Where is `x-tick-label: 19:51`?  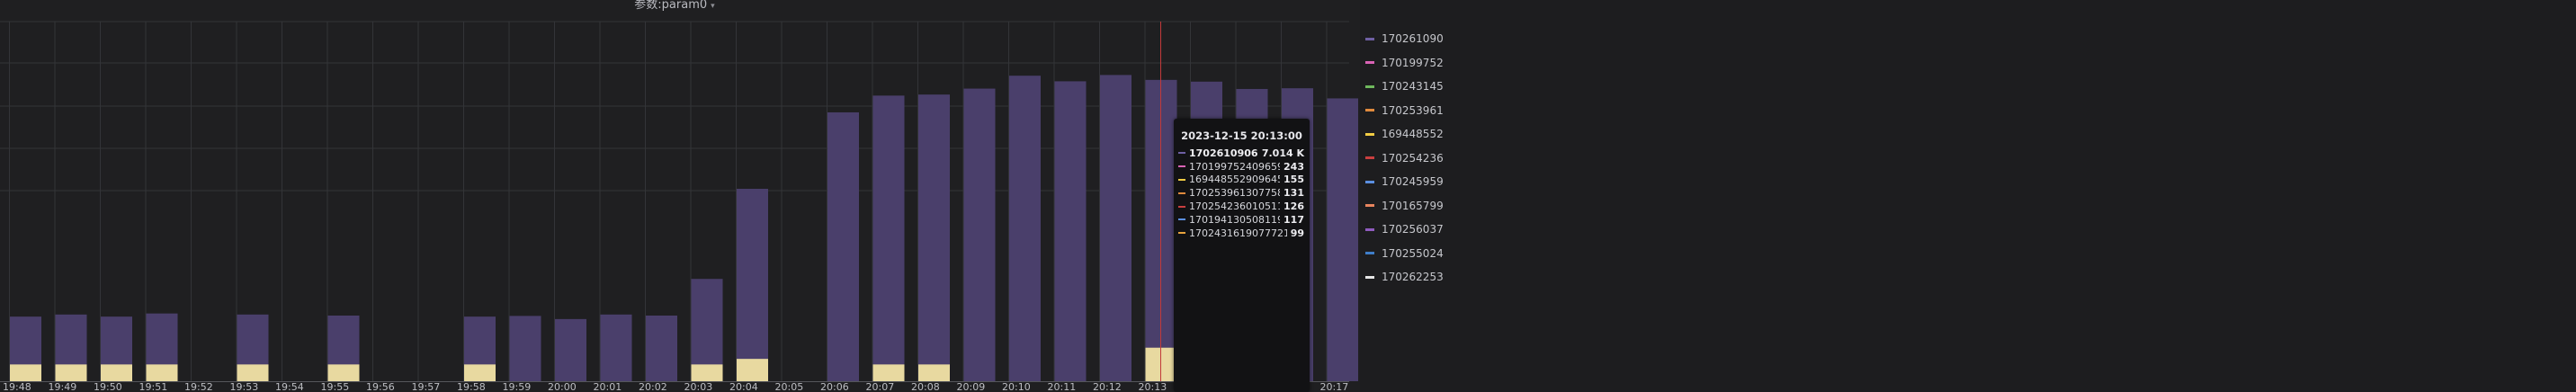 x-tick-label: 19:51 is located at coordinates (153, 387).